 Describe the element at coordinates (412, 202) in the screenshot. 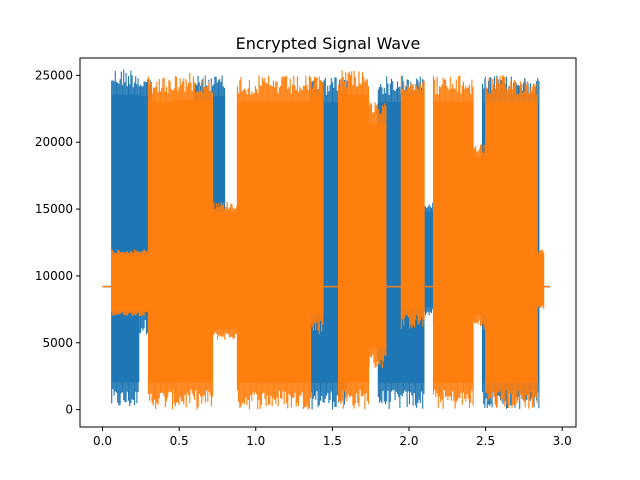

I see `series-2-burst-9-wave` at that location.